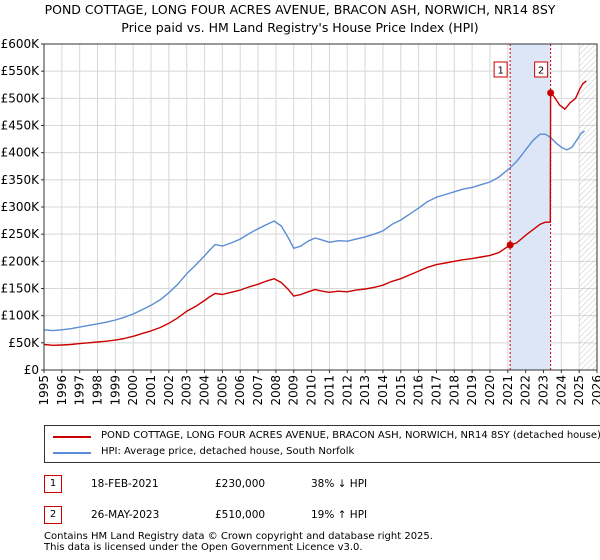  What do you see at coordinates (588, 207) in the screenshot?
I see `future-hatch-region` at bounding box center [588, 207].